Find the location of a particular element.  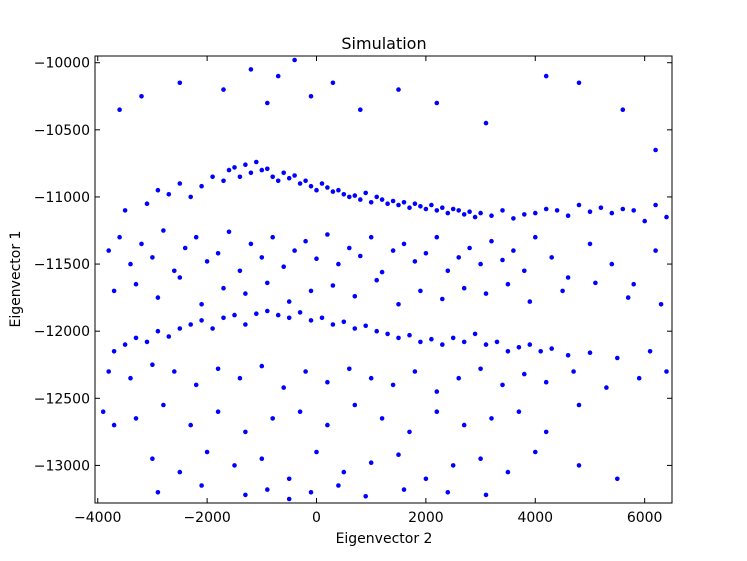

x-tick-label: 2000 is located at coordinates (426, 518).